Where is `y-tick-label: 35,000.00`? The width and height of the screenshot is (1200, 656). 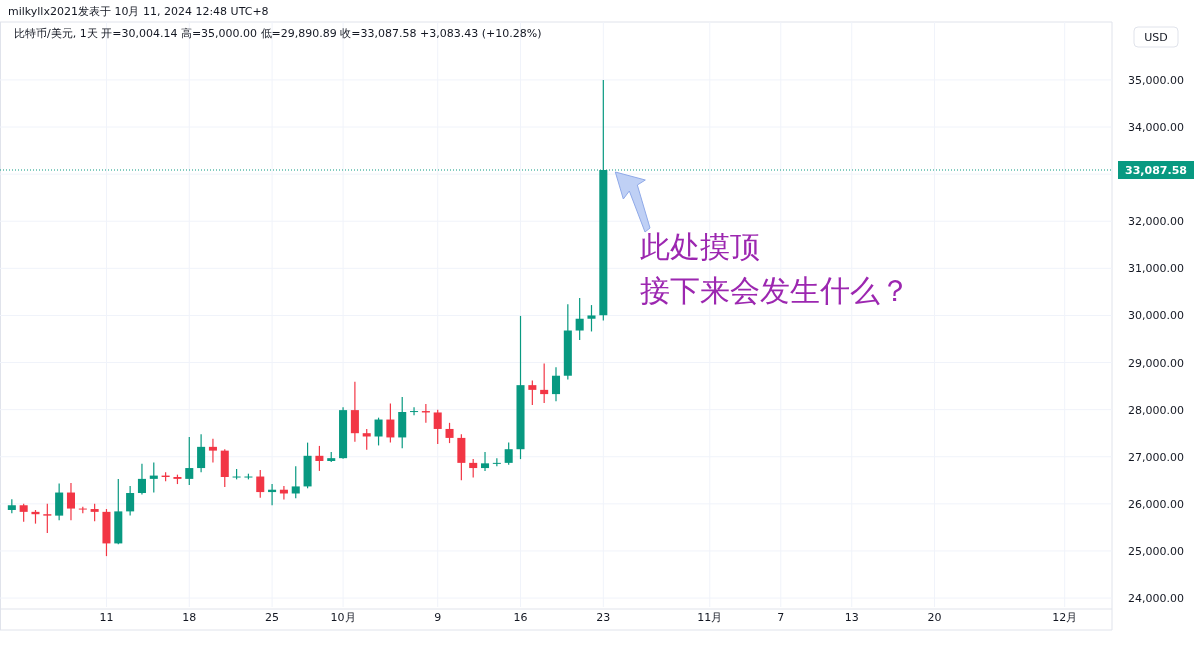 y-tick-label: 35,000.00 is located at coordinates (1156, 80).